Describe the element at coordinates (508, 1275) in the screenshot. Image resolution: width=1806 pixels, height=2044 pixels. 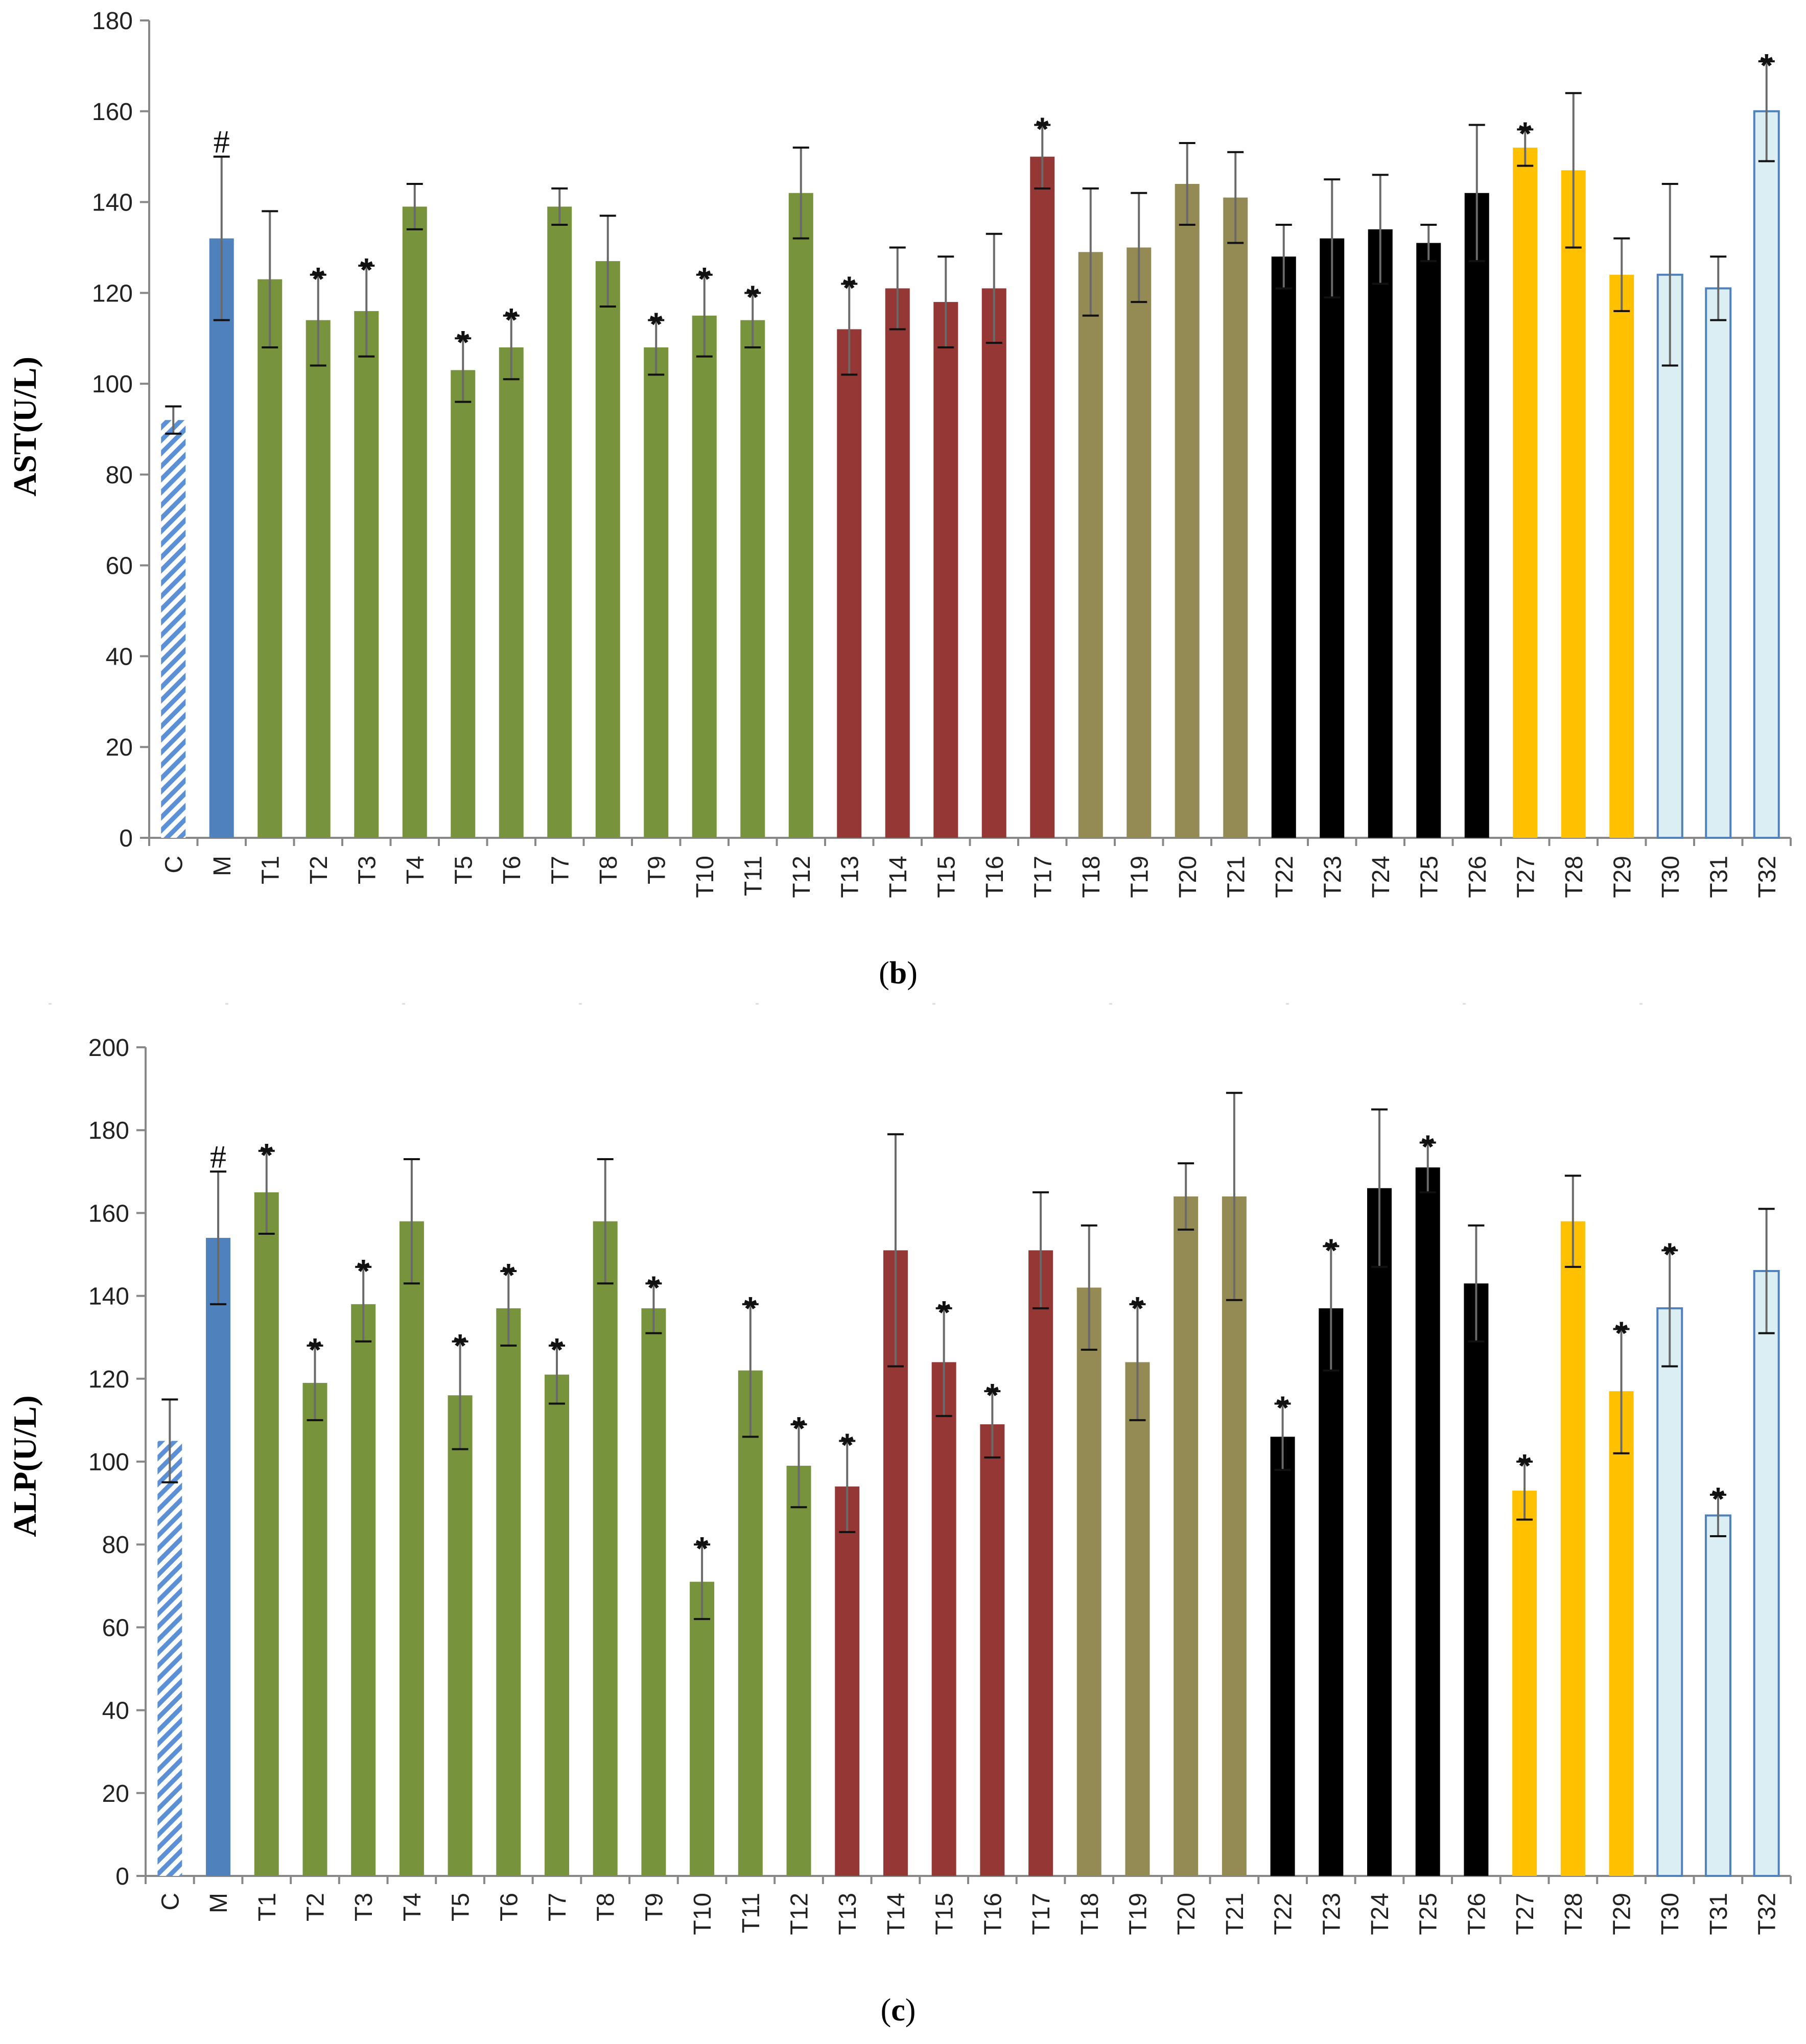
I see `alp-significance-marker-t6: *` at that location.